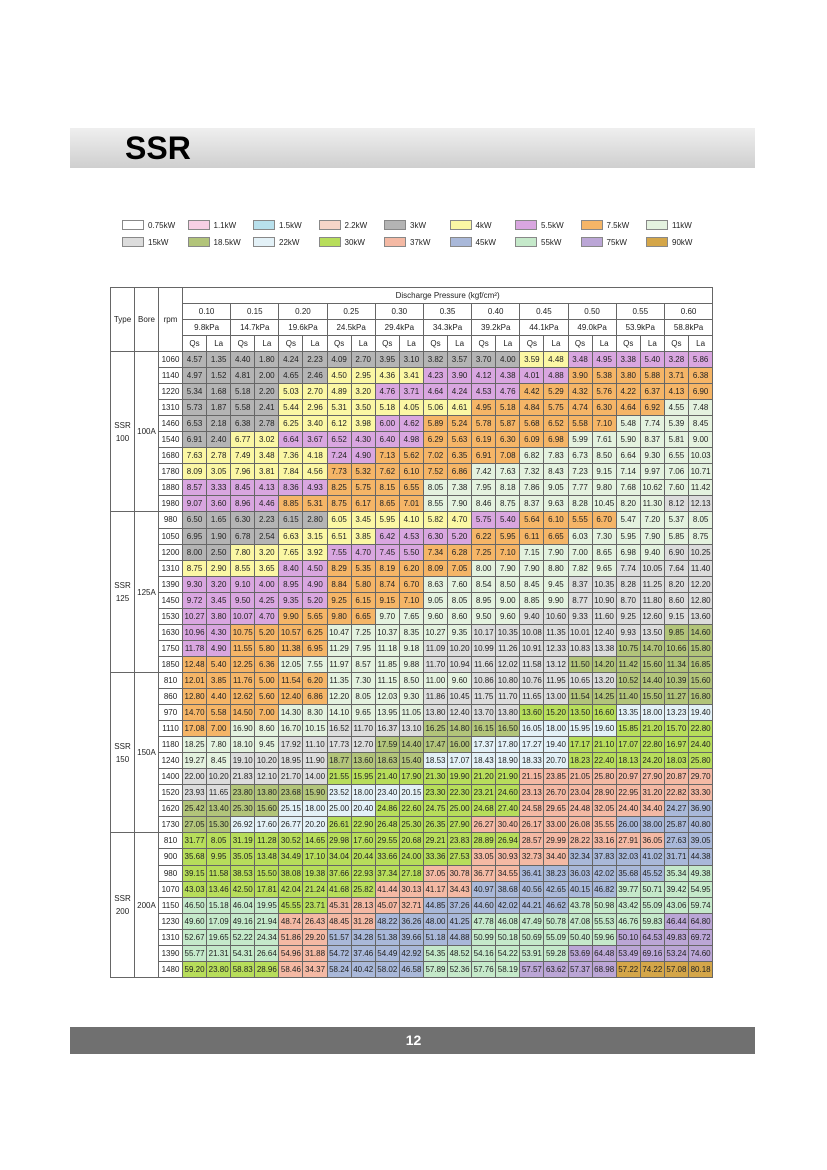 This screenshot has width=827, height=1170. What do you see at coordinates (652, 552) in the screenshot?
I see `la-value: 9.40` at bounding box center [652, 552].